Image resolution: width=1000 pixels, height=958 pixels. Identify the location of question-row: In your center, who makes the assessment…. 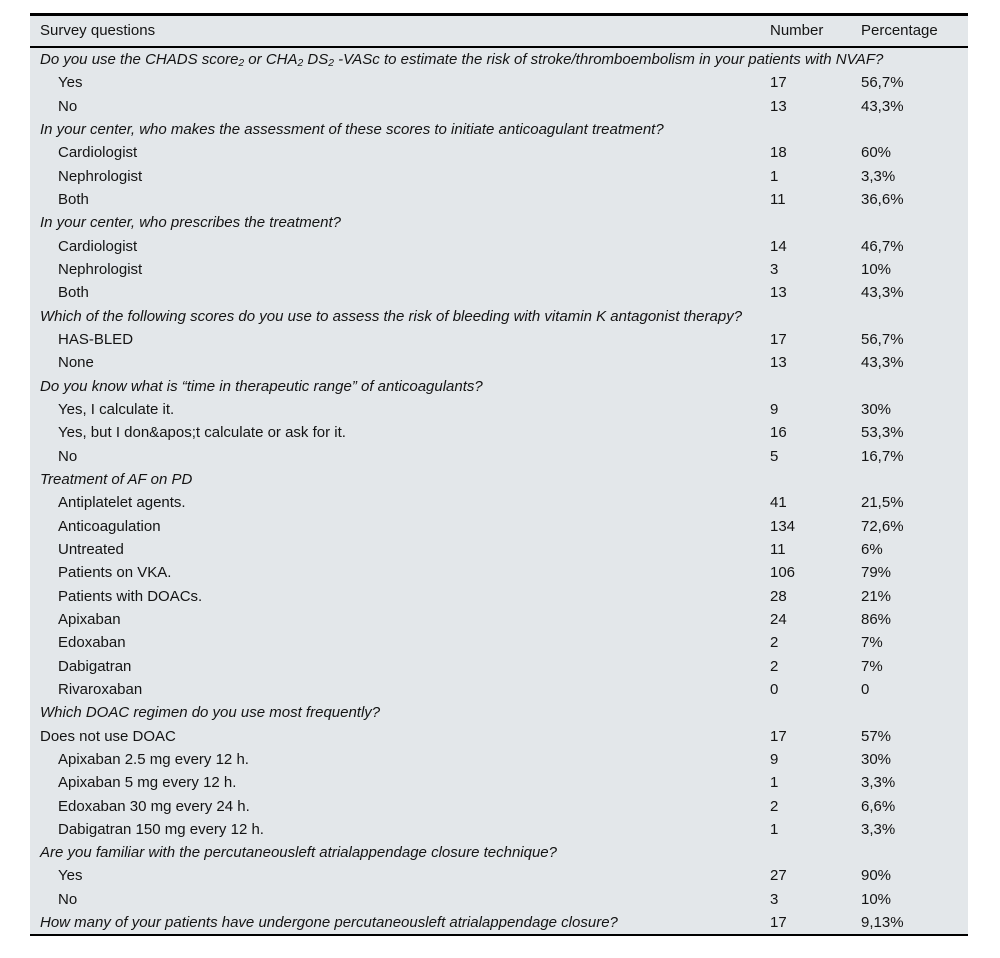
(499, 129).